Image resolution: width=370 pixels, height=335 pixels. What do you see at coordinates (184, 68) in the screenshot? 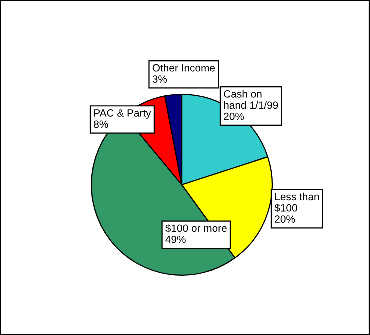
I see `slice-label: Other Income` at bounding box center [184, 68].